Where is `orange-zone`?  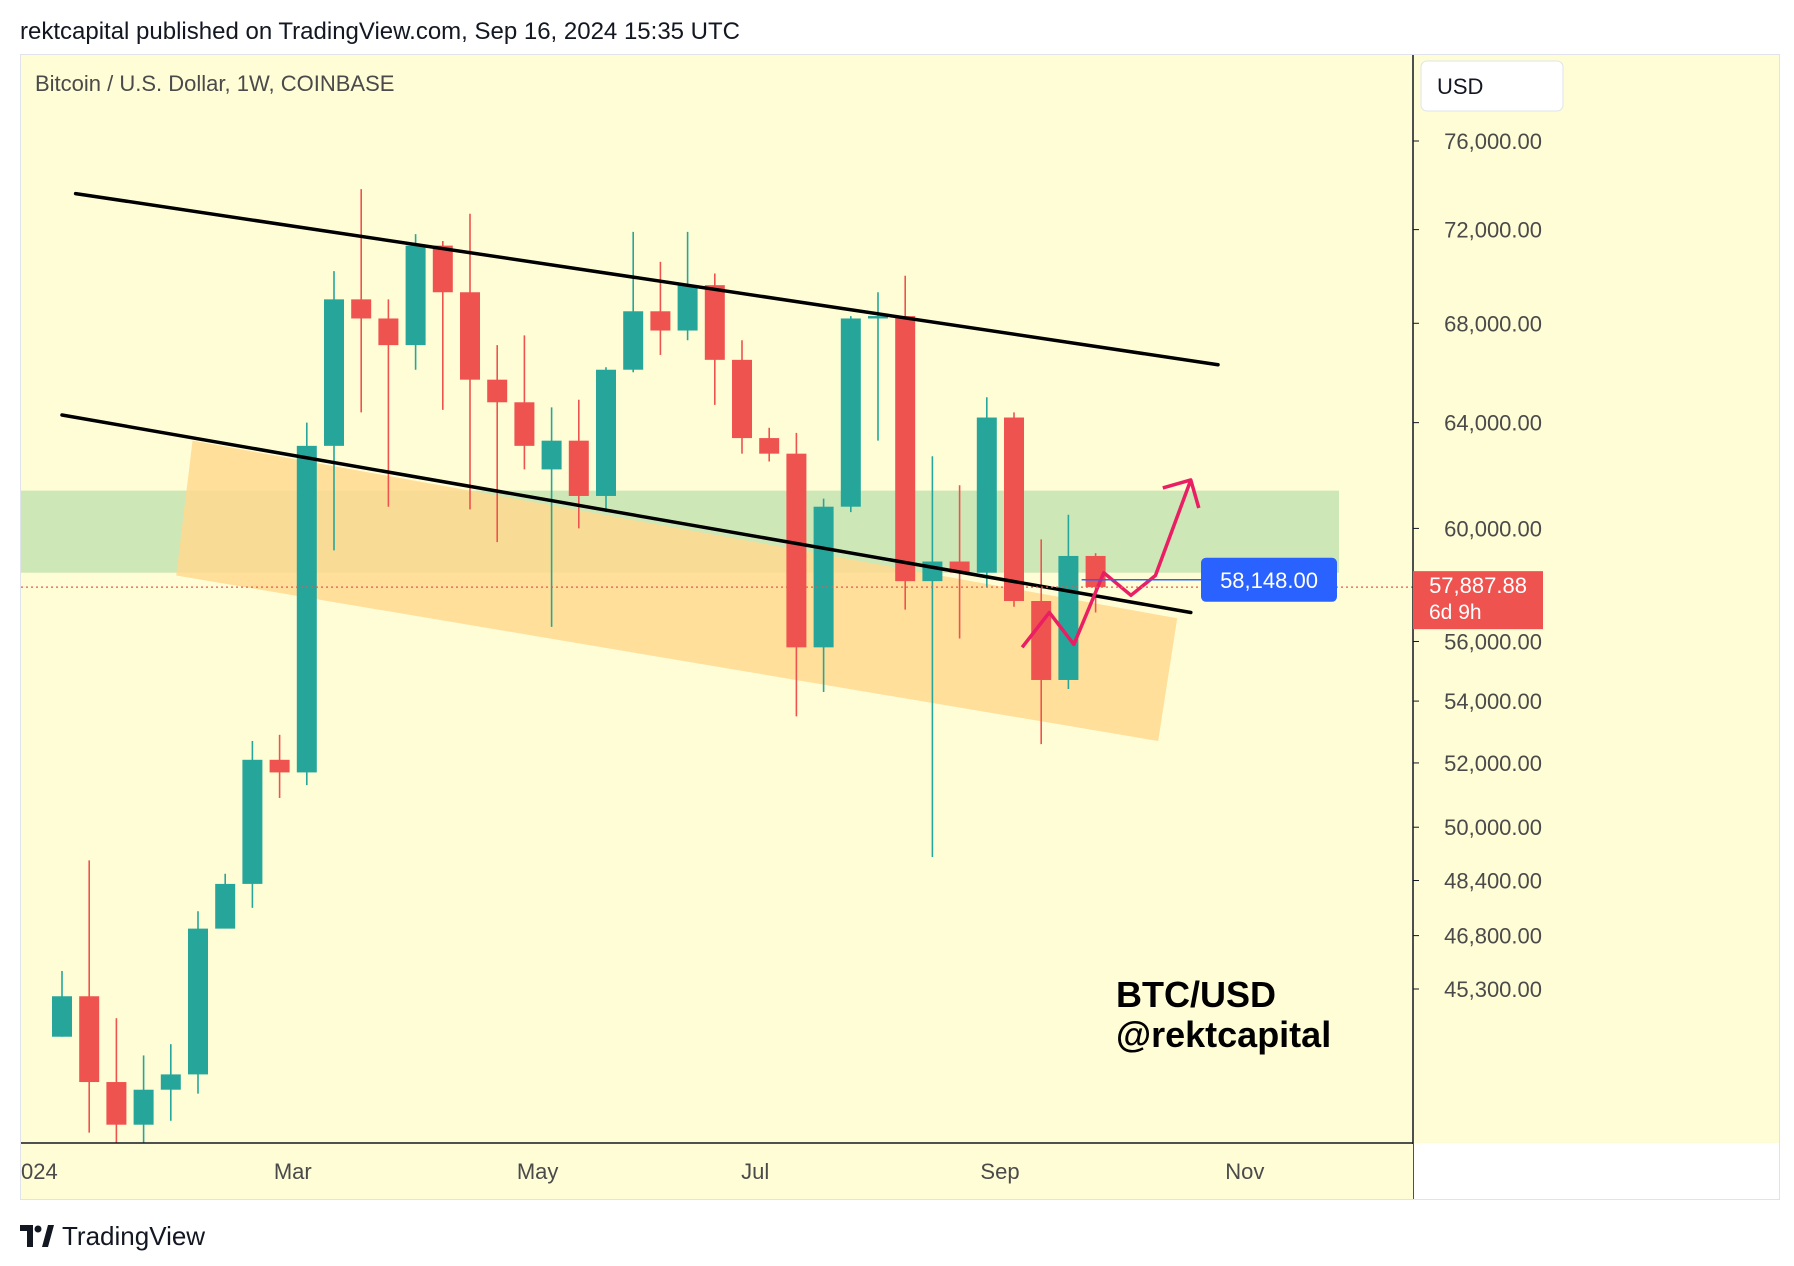 orange-zone is located at coordinates (677, 591).